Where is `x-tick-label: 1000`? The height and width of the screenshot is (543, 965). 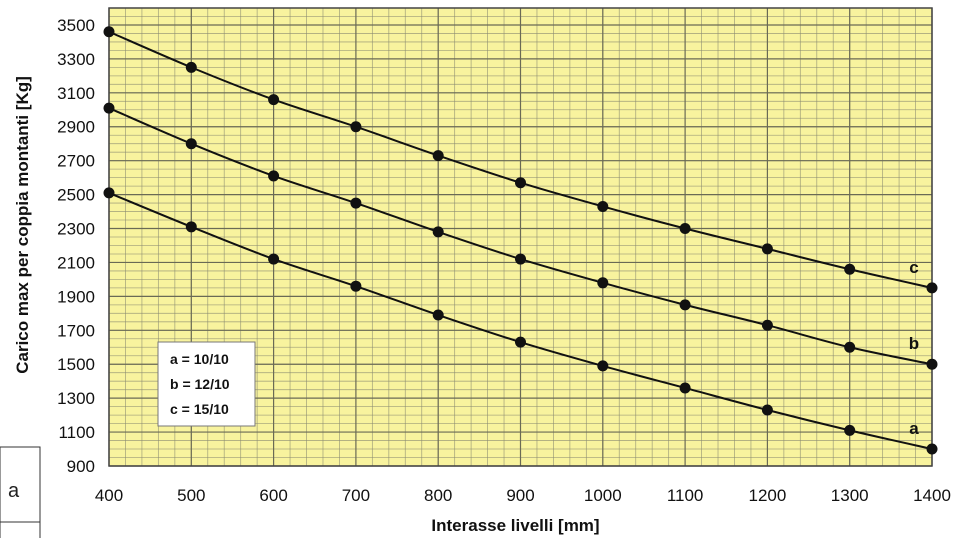 x-tick-label: 1000 is located at coordinates (603, 495).